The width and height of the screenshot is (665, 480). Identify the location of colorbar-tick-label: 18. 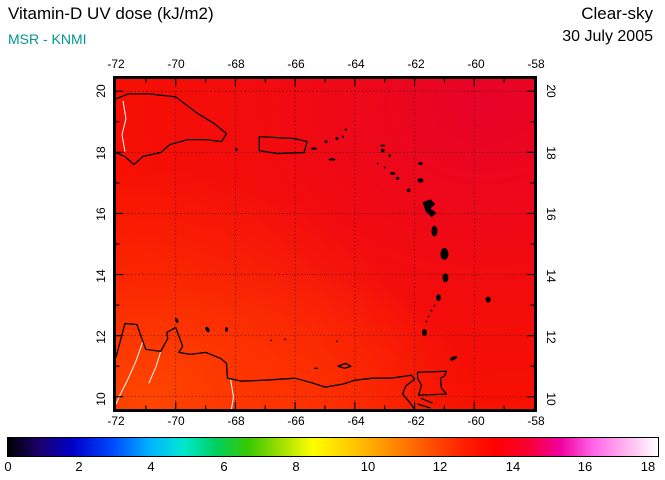
(648, 466).